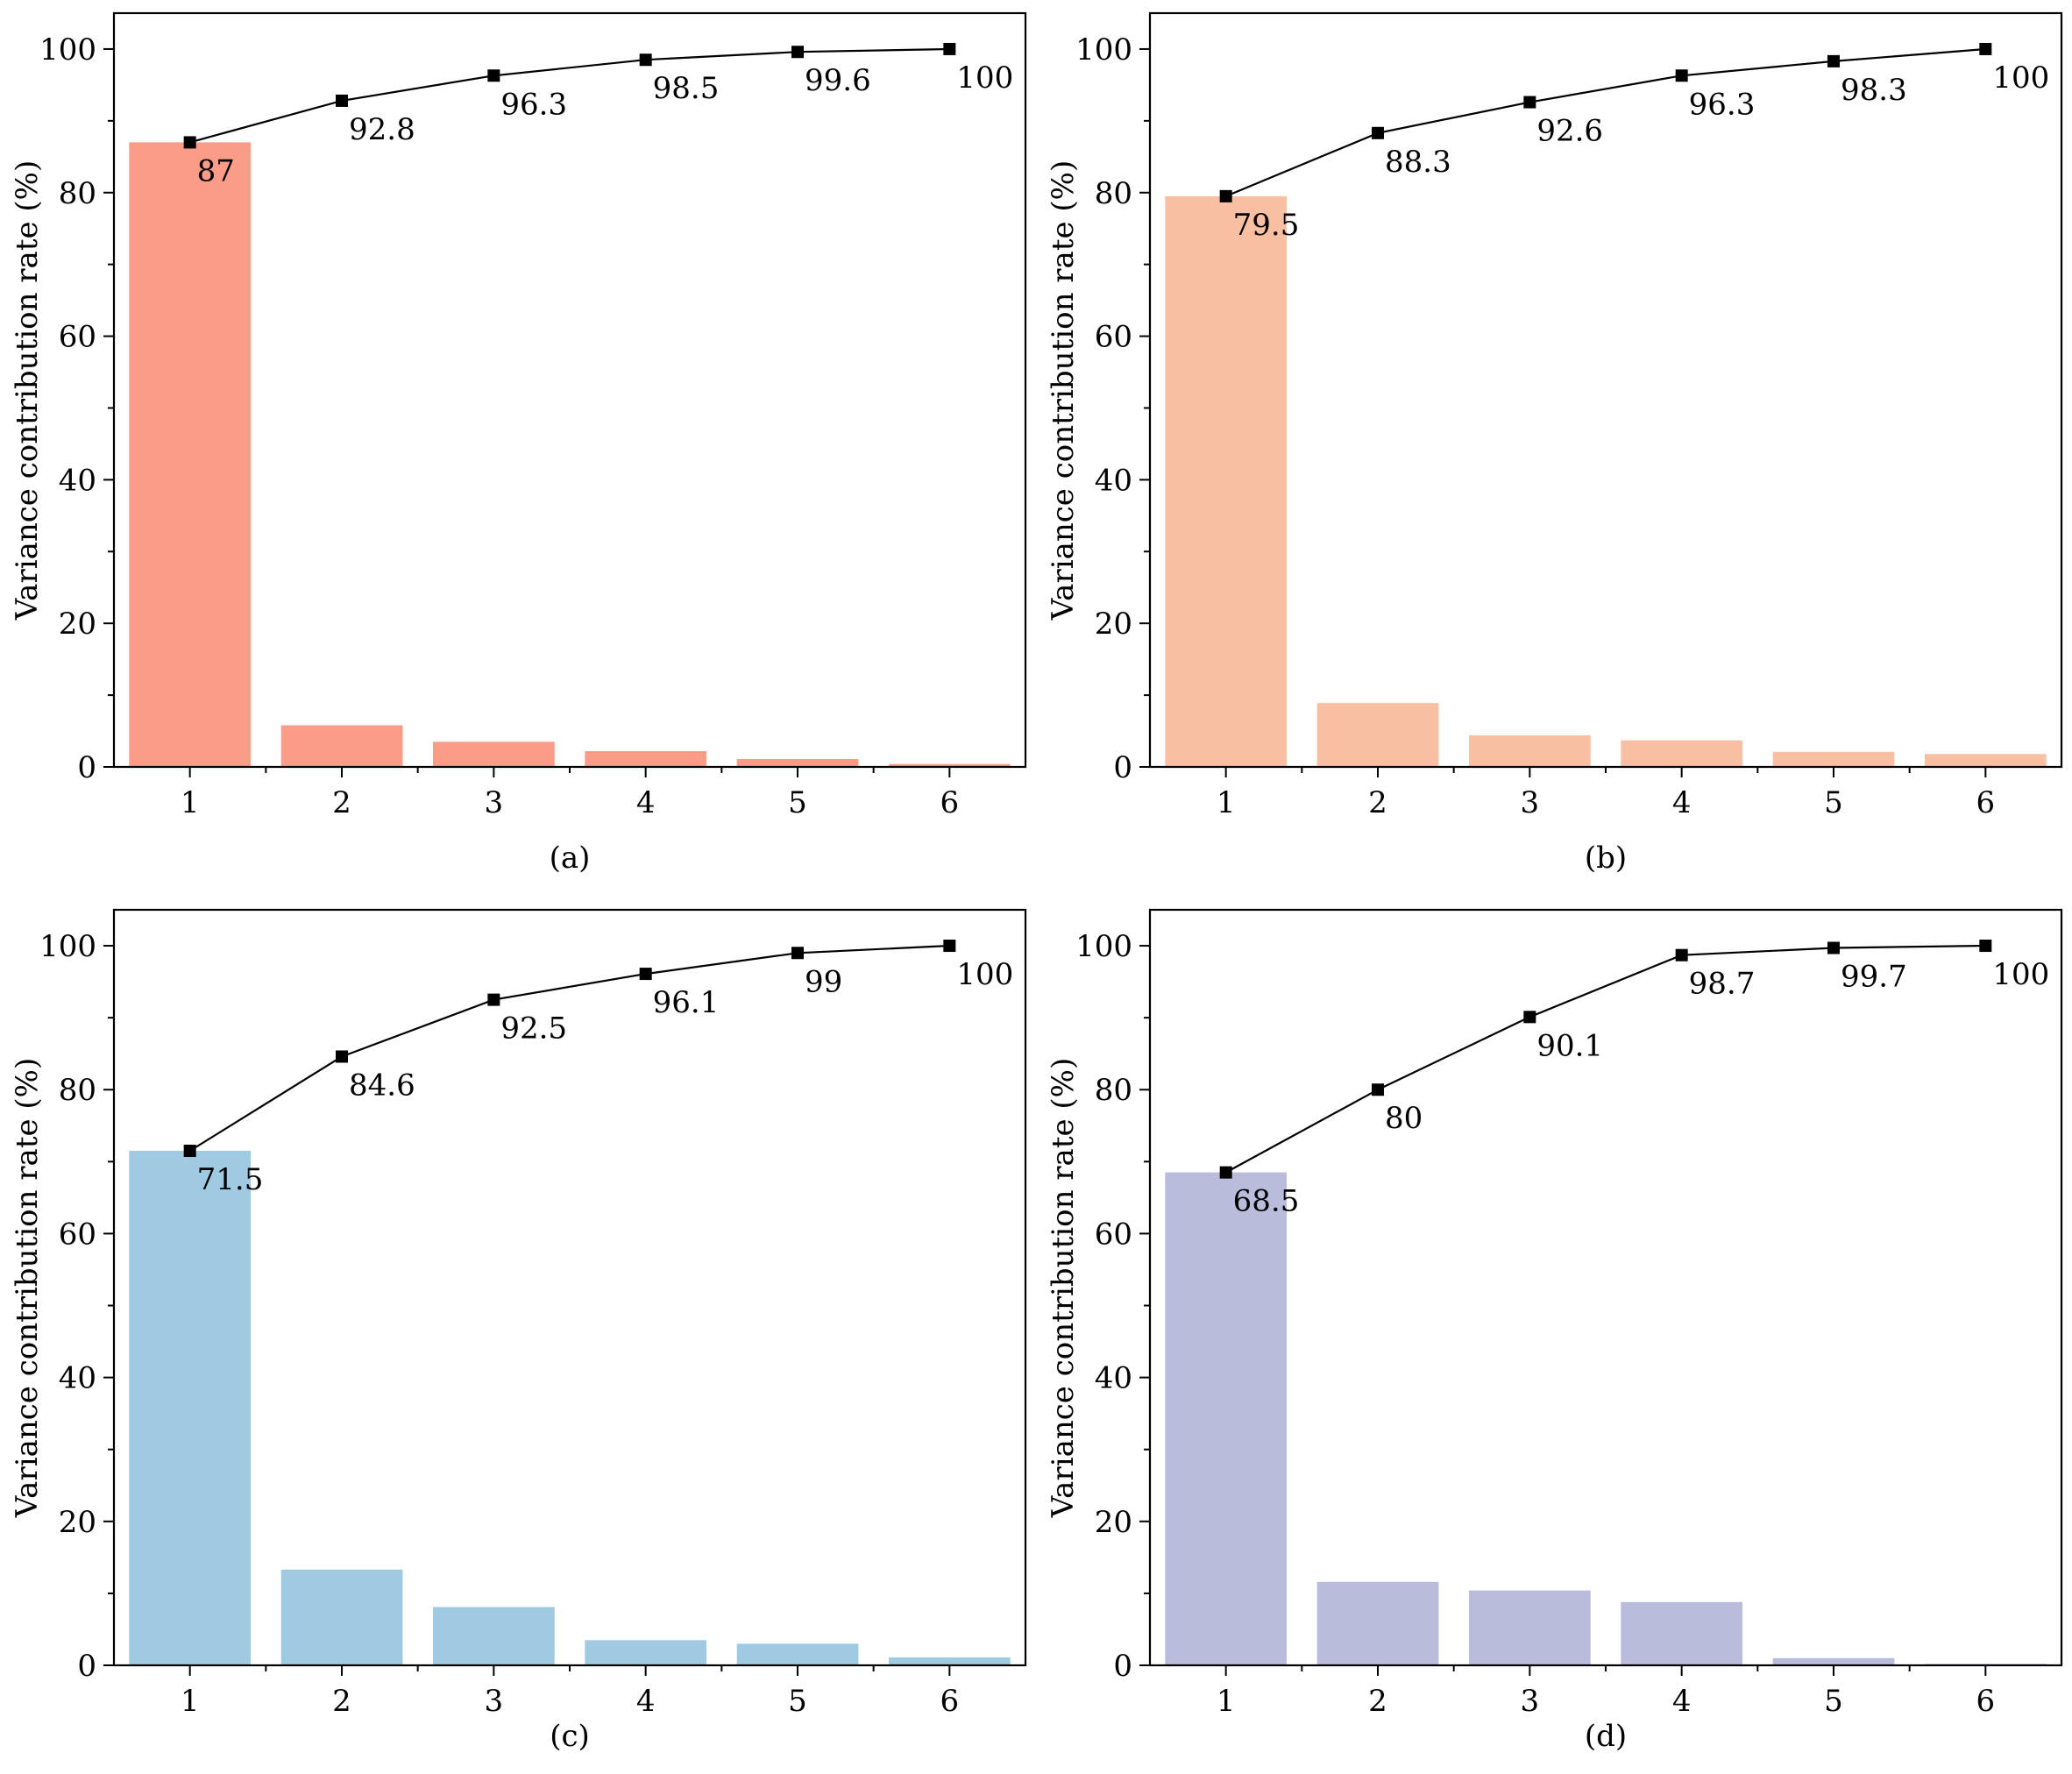 This screenshot has height=1774, width=2072. Describe the element at coordinates (570, 1736) in the screenshot. I see `panel-label: (c)` at that location.